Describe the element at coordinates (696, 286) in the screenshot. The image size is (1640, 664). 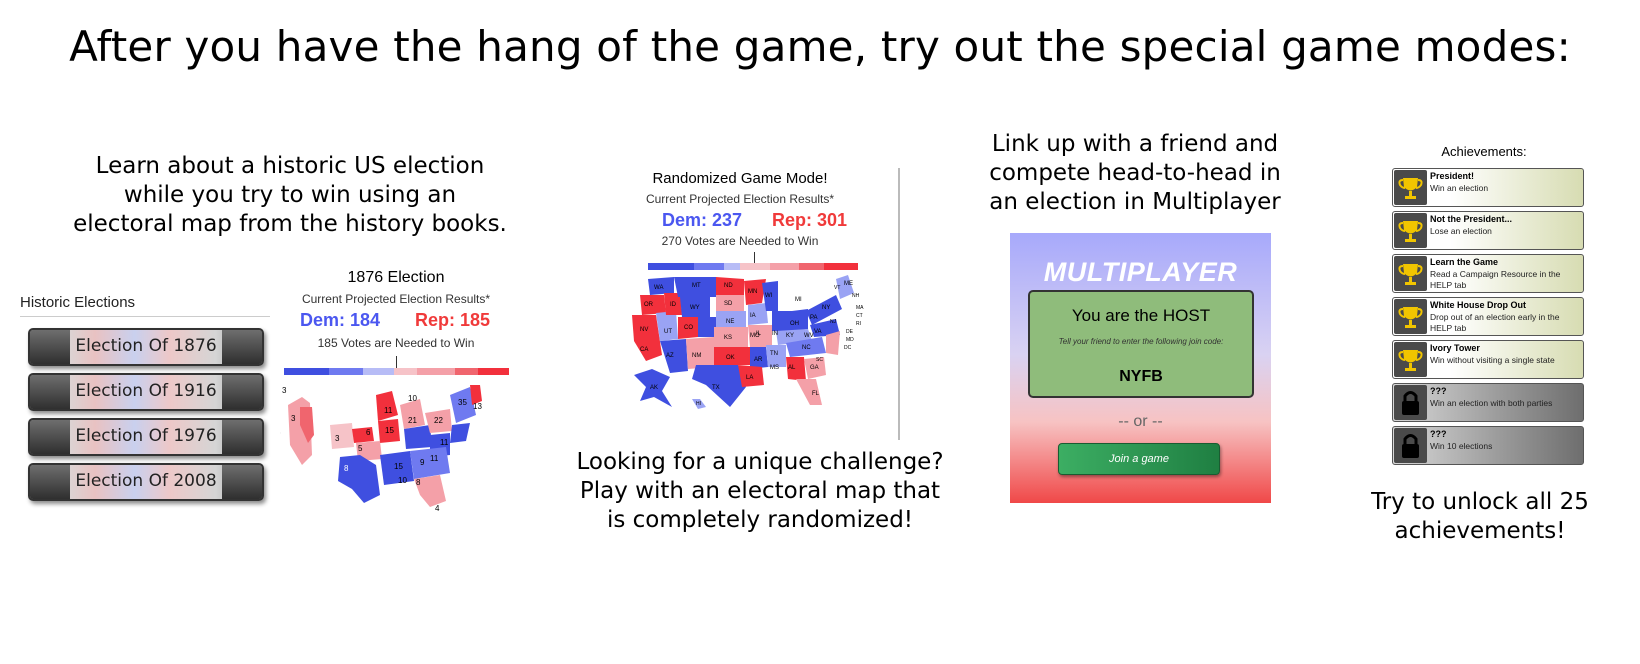
I see `state-label: MT` at that location.